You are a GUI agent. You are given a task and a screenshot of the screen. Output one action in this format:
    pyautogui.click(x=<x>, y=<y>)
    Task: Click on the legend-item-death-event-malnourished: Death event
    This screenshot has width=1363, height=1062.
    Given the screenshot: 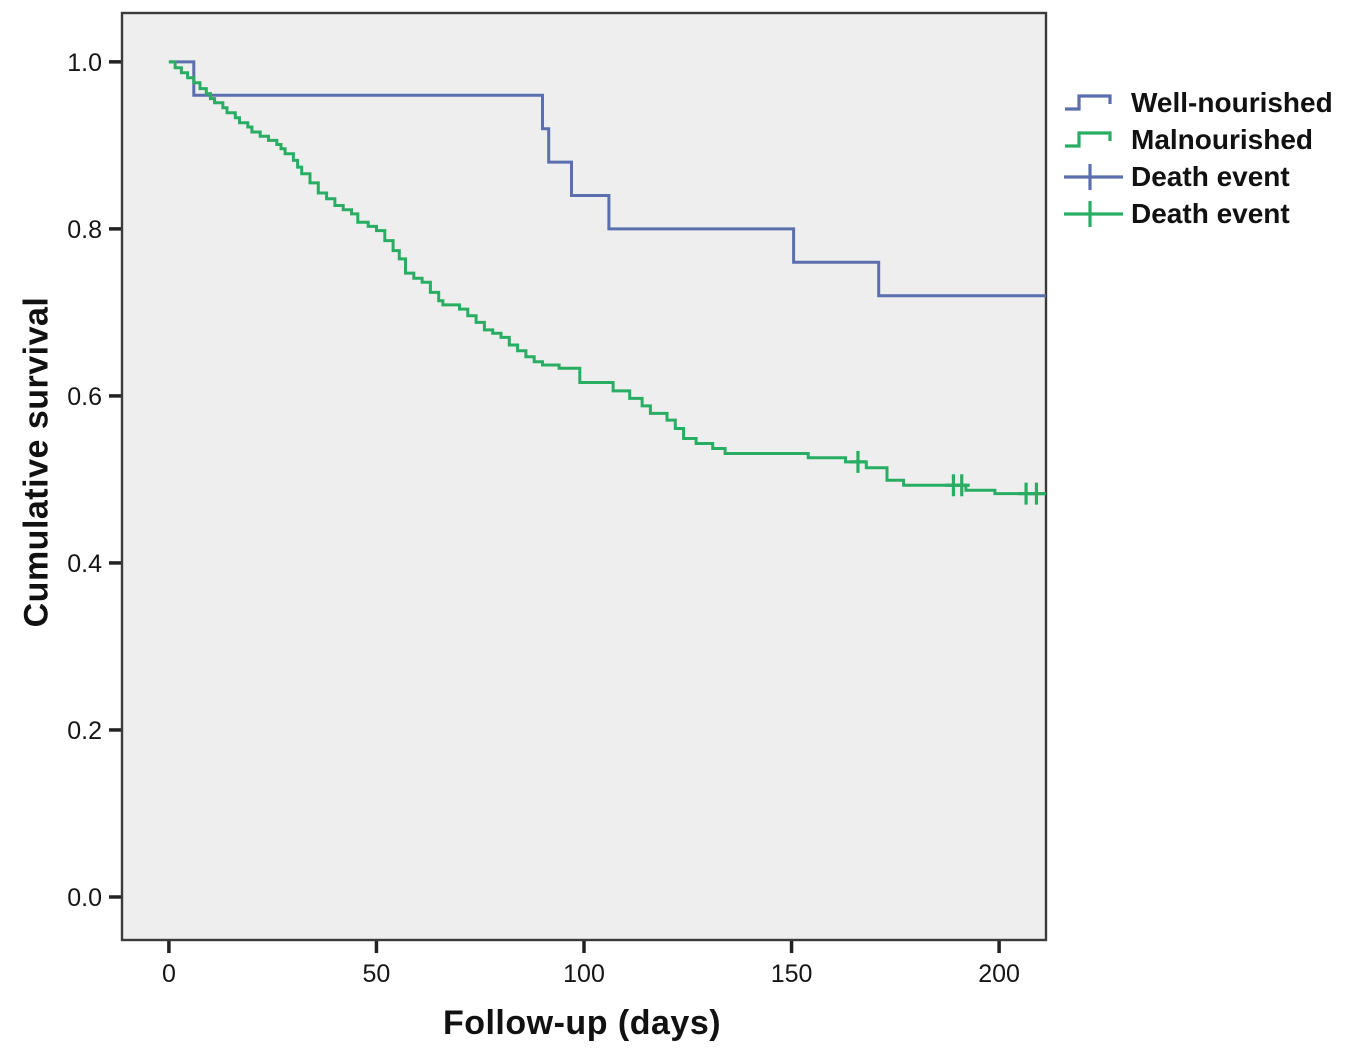 What is the action you would take?
    pyautogui.click(x=1197, y=213)
    